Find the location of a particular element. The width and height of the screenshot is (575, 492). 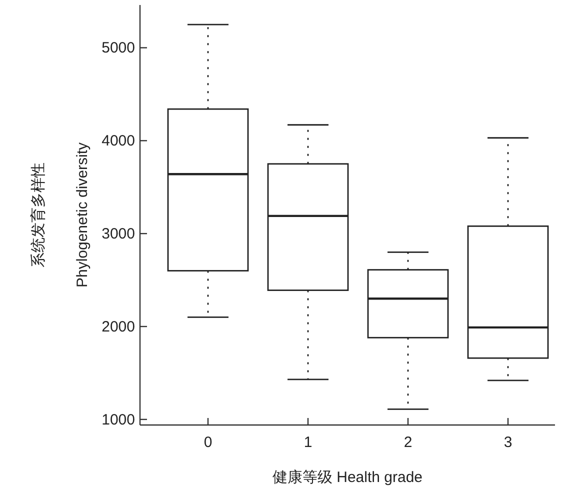

y-tick-label: 5000 is located at coordinates (118, 48).